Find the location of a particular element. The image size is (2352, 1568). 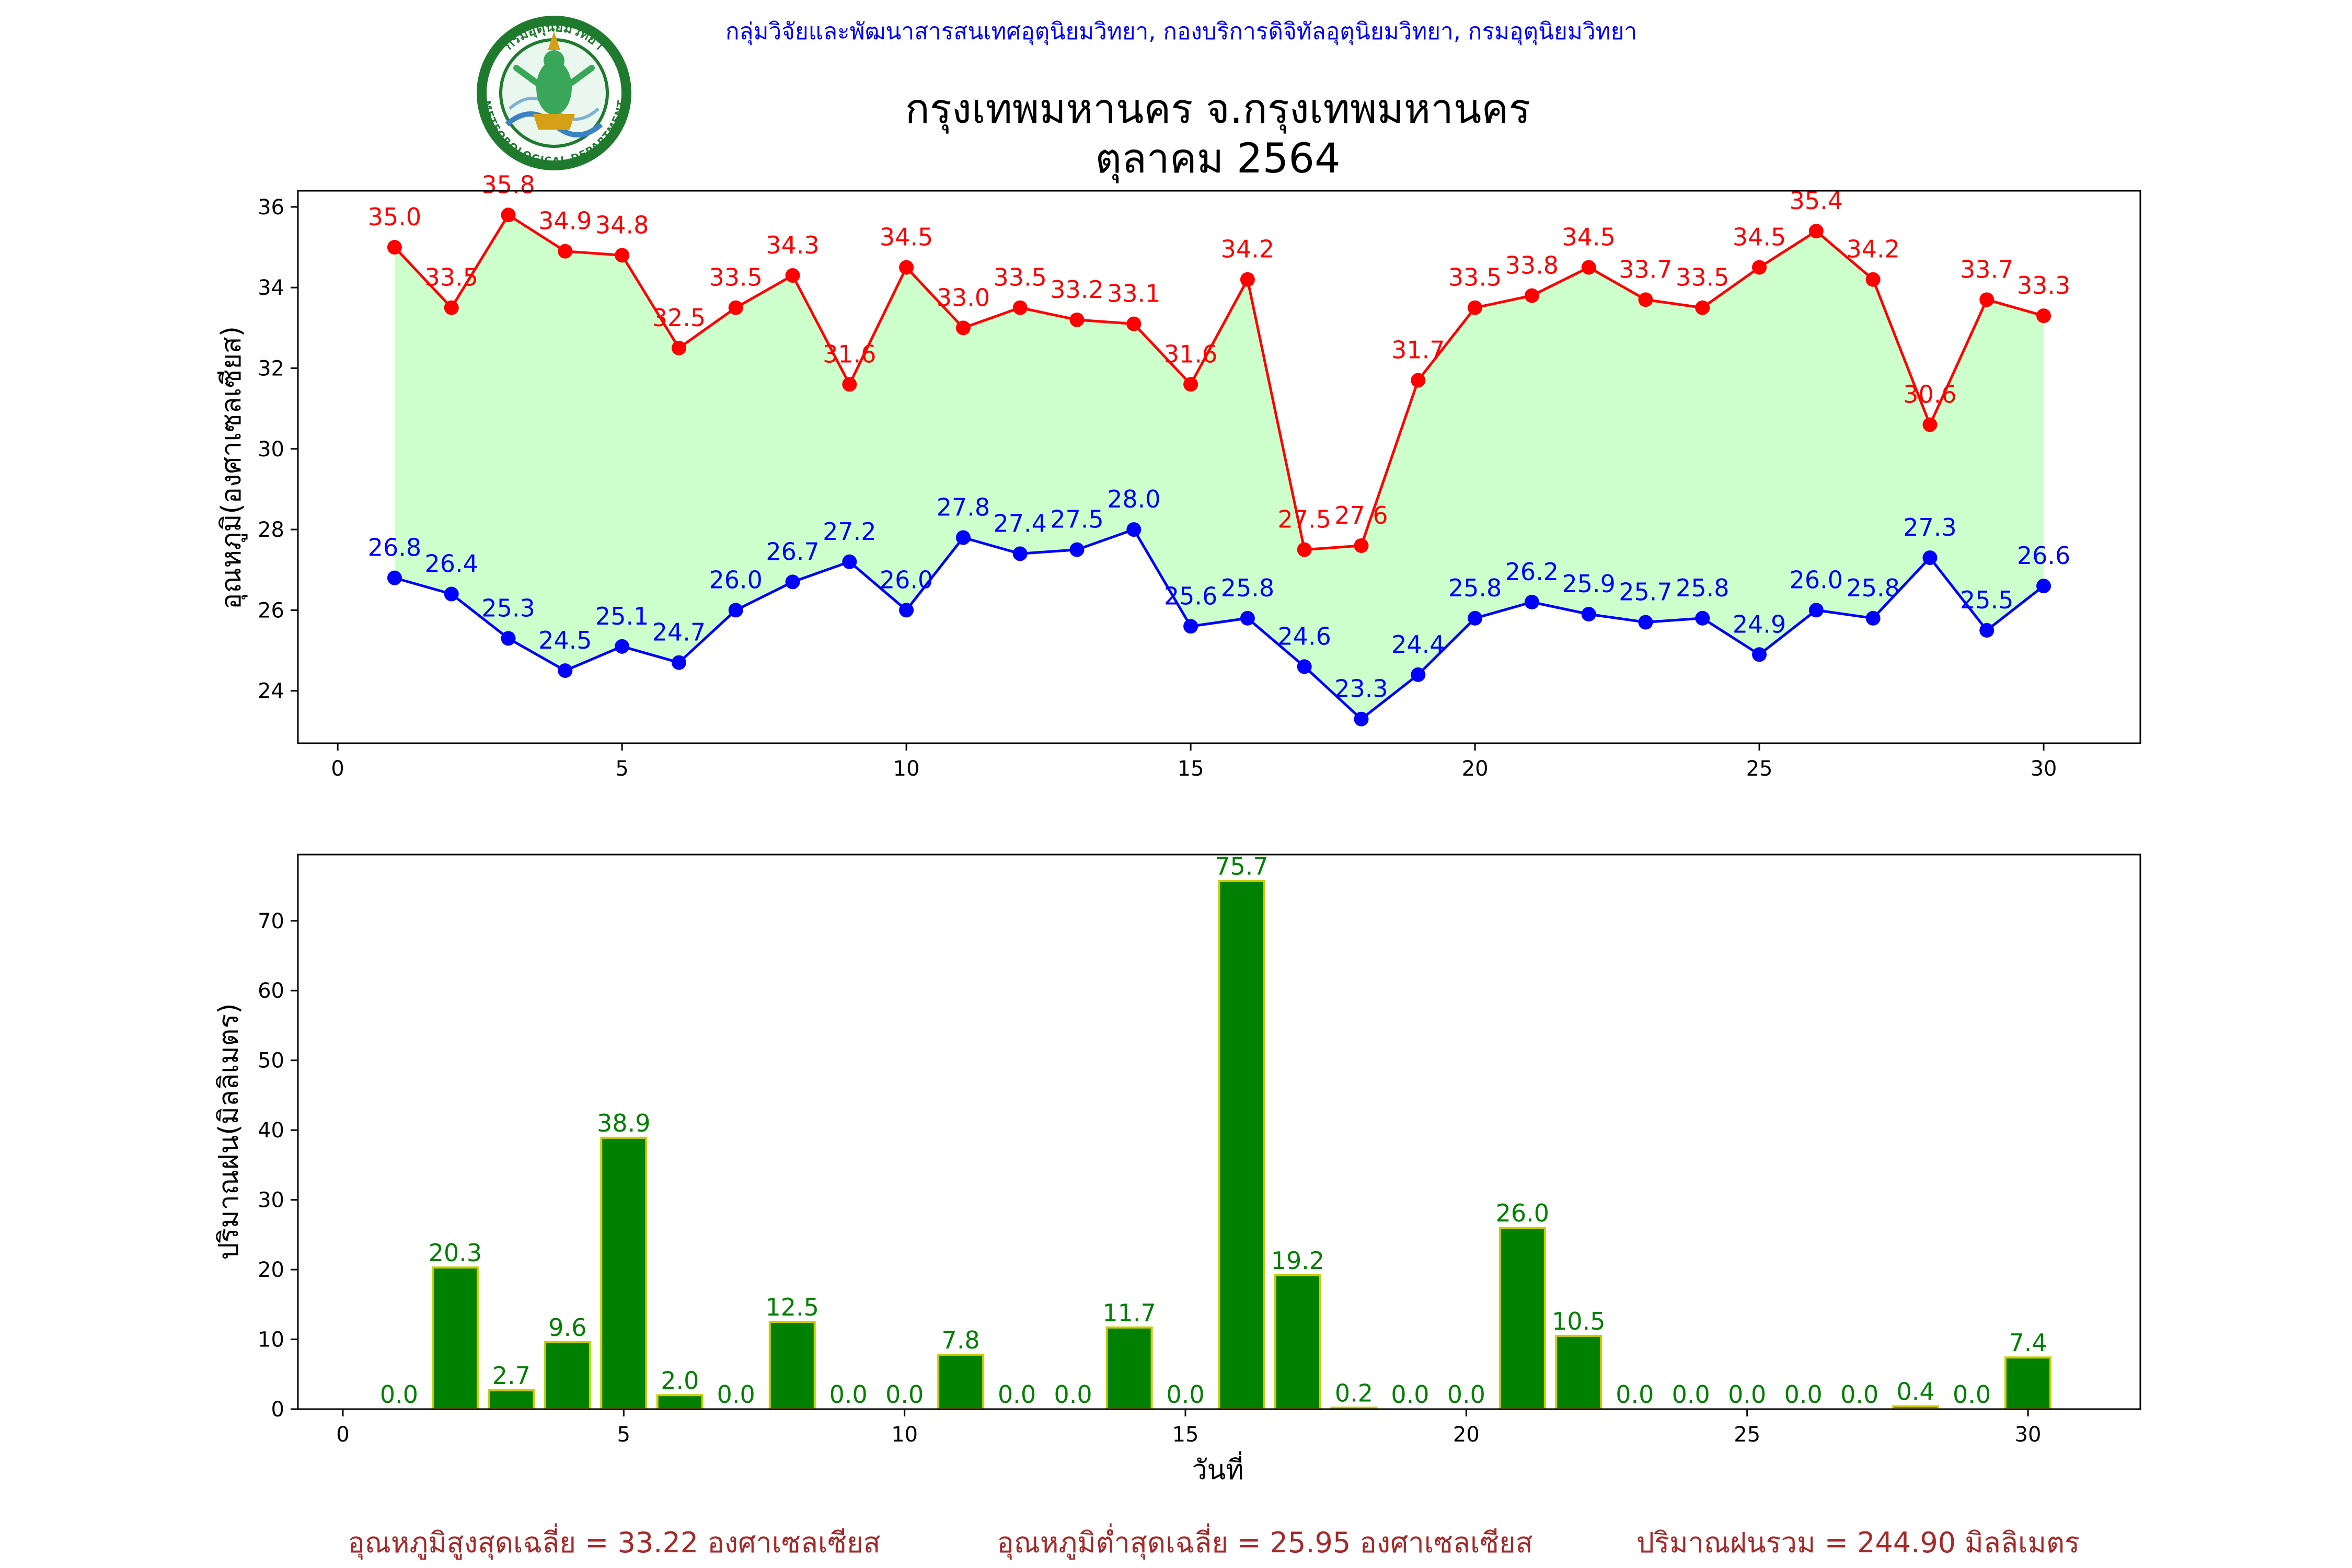

rainfall-y-tick-label: 70 is located at coordinates (271, 921).